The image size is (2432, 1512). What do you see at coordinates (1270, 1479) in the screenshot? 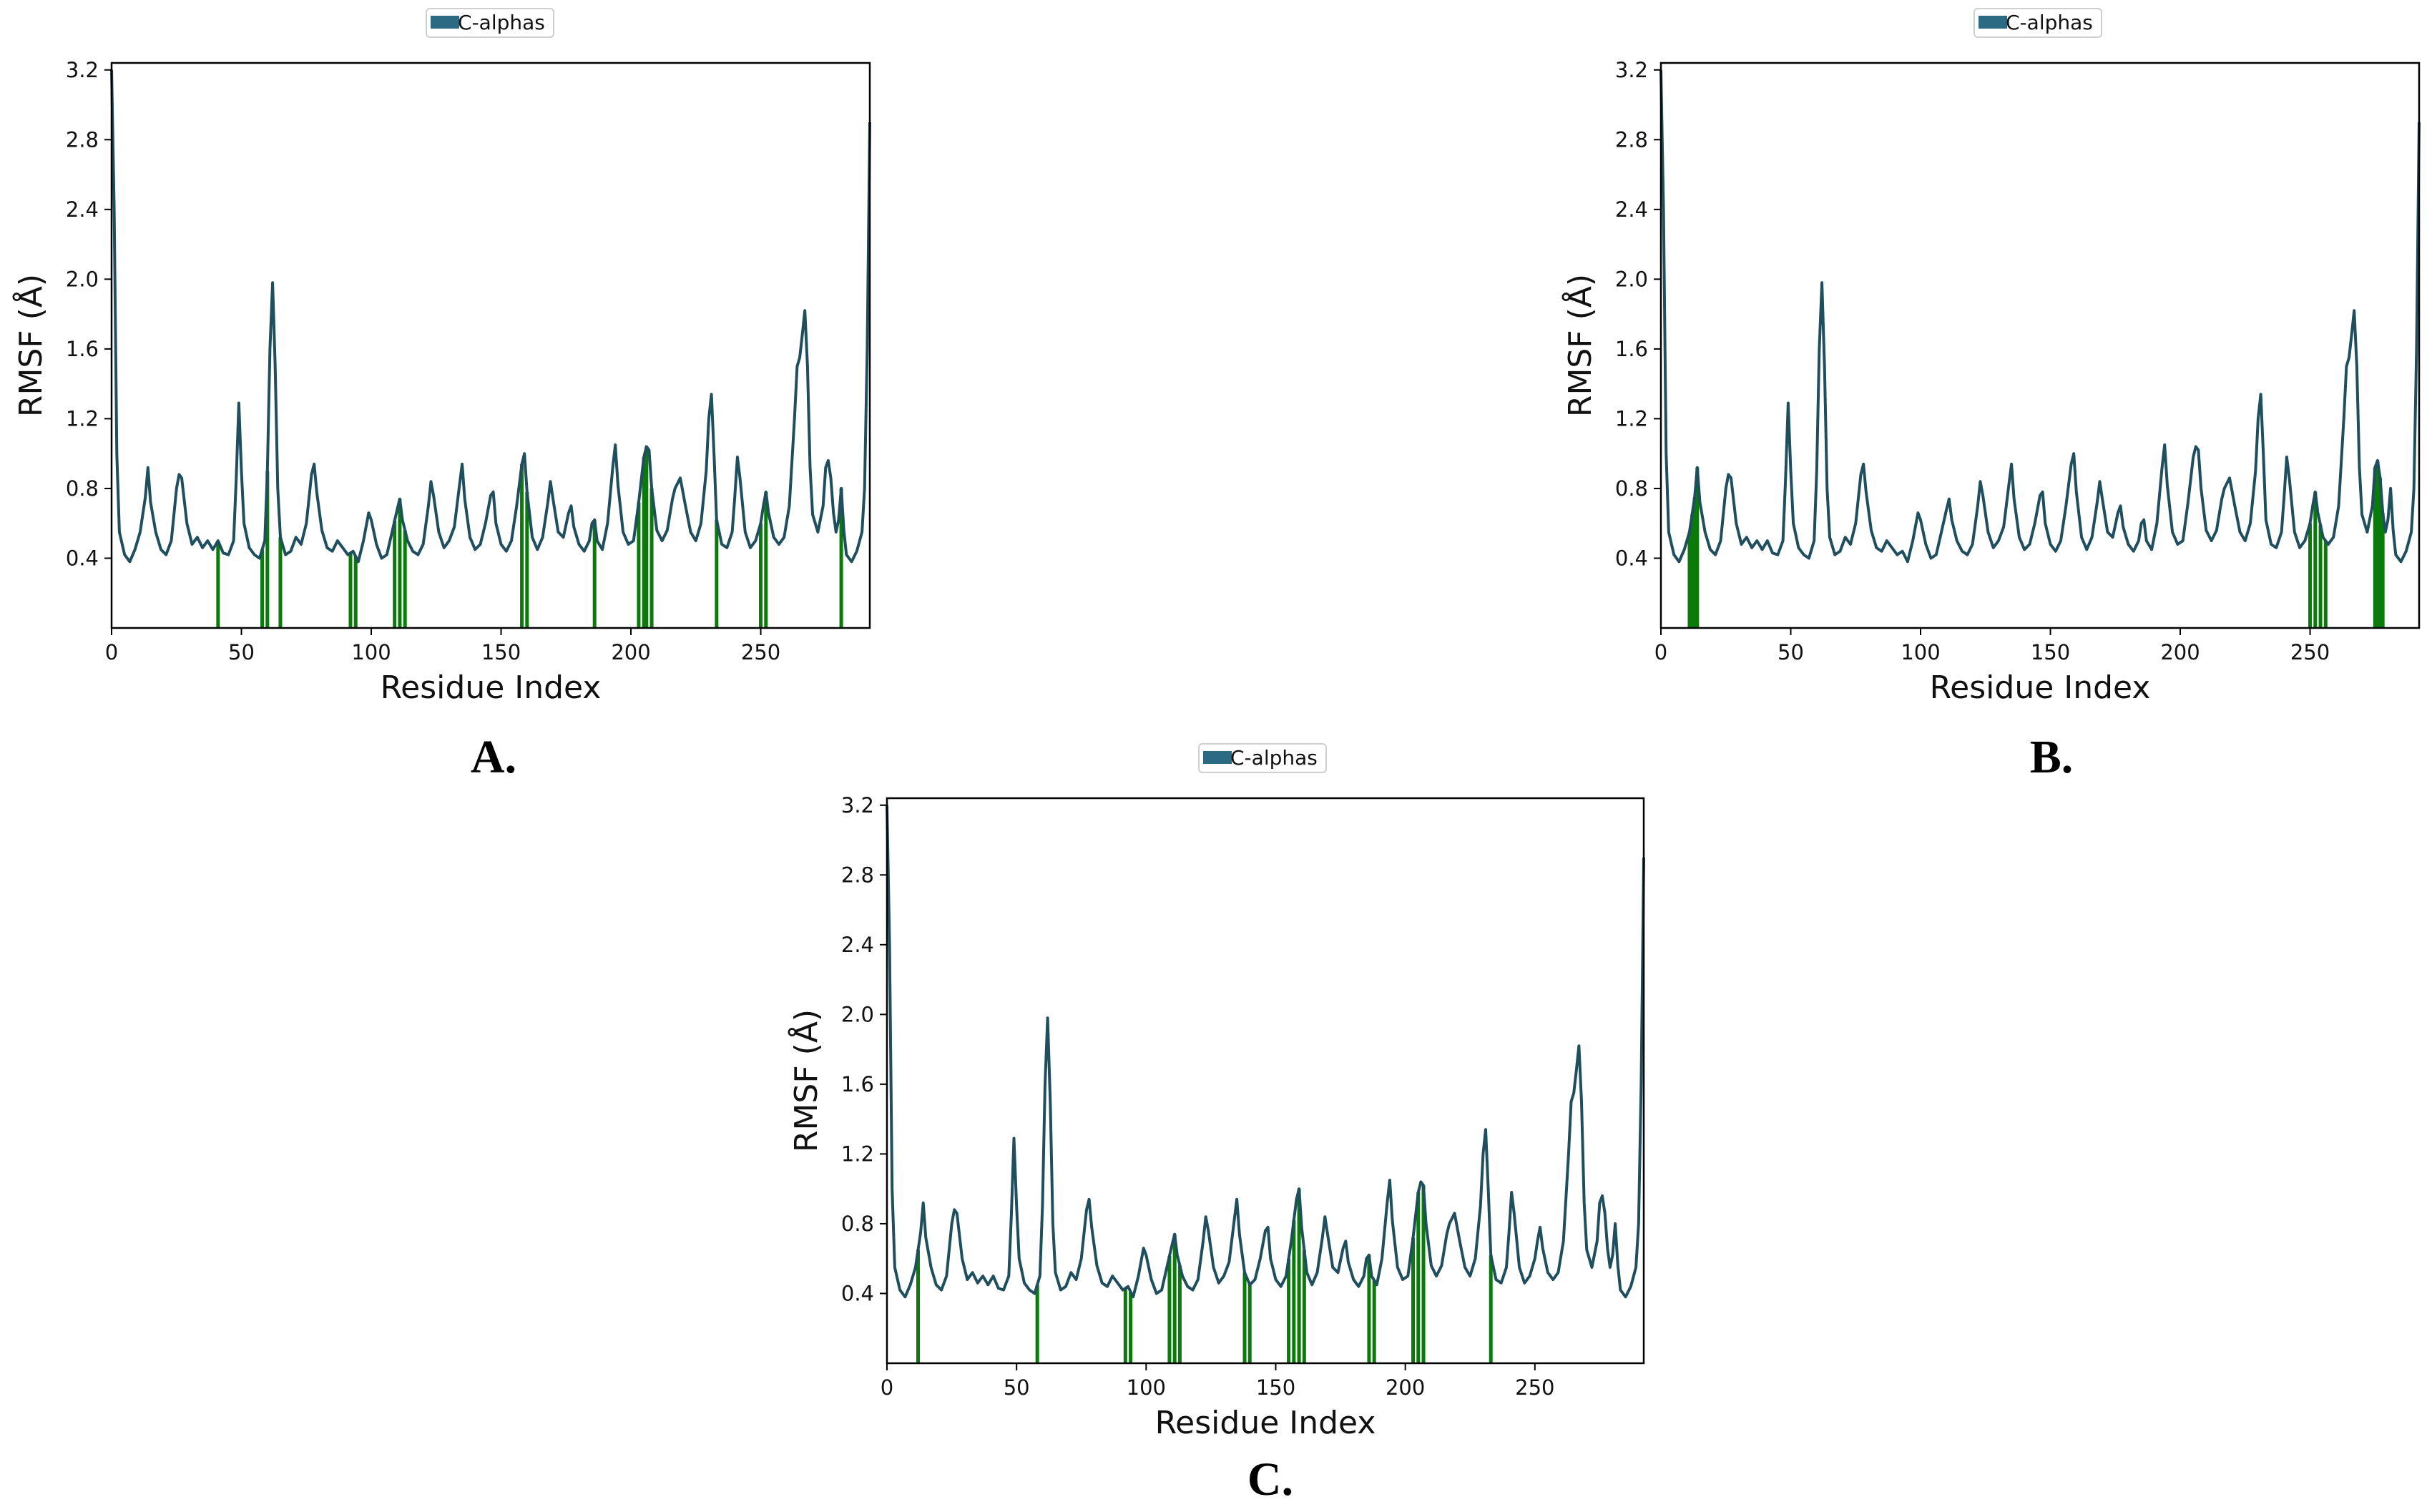
I see `panel-label-C: C.` at bounding box center [1270, 1479].